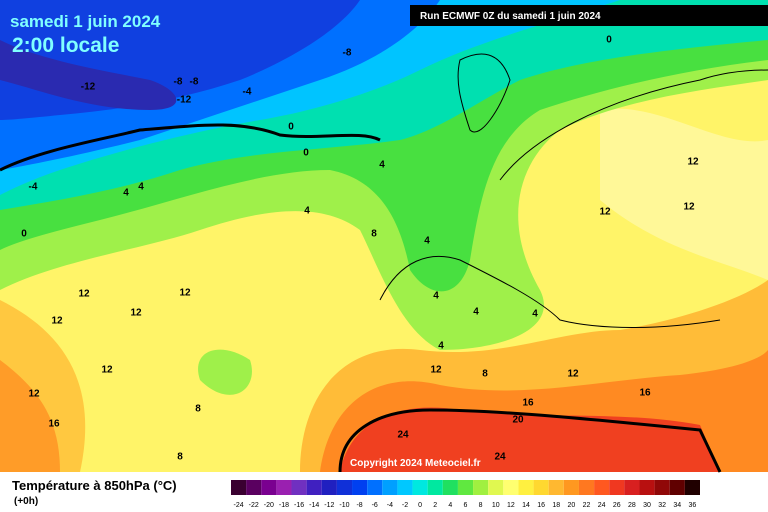 The height and width of the screenshot is (512, 768). What do you see at coordinates (420, 505) in the screenshot?
I see `colorbar-label: 0` at bounding box center [420, 505].